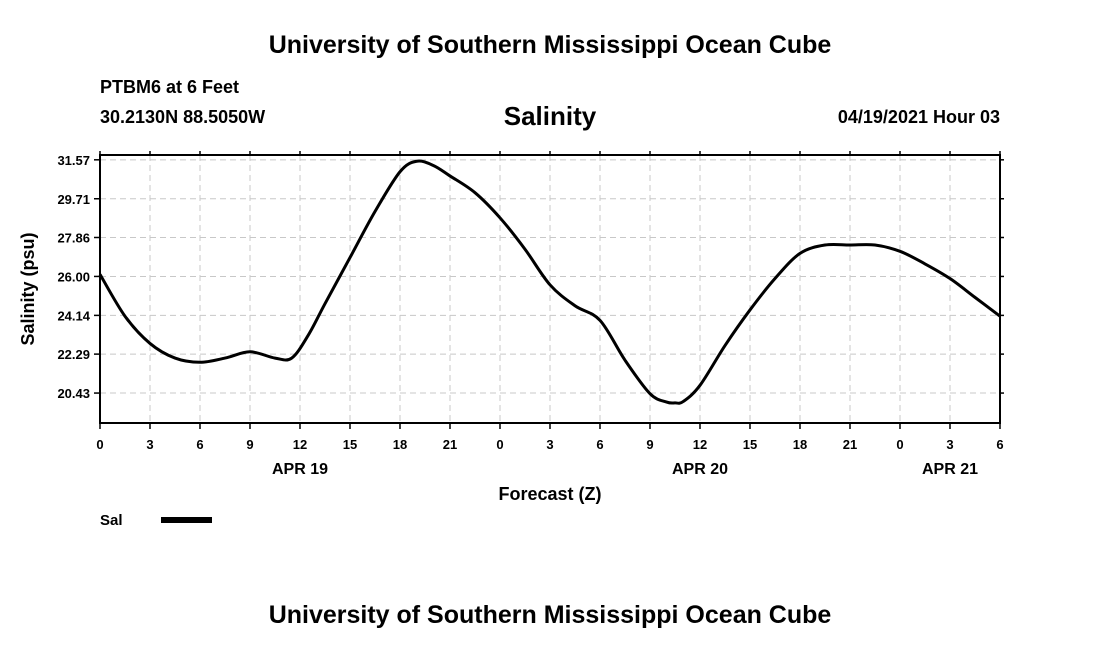 The height and width of the screenshot is (650, 1100). What do you see at coordinates (73, 354) in the screenshot?
I see `y-tick-label: 22.29` at bounding box center [73, 354].